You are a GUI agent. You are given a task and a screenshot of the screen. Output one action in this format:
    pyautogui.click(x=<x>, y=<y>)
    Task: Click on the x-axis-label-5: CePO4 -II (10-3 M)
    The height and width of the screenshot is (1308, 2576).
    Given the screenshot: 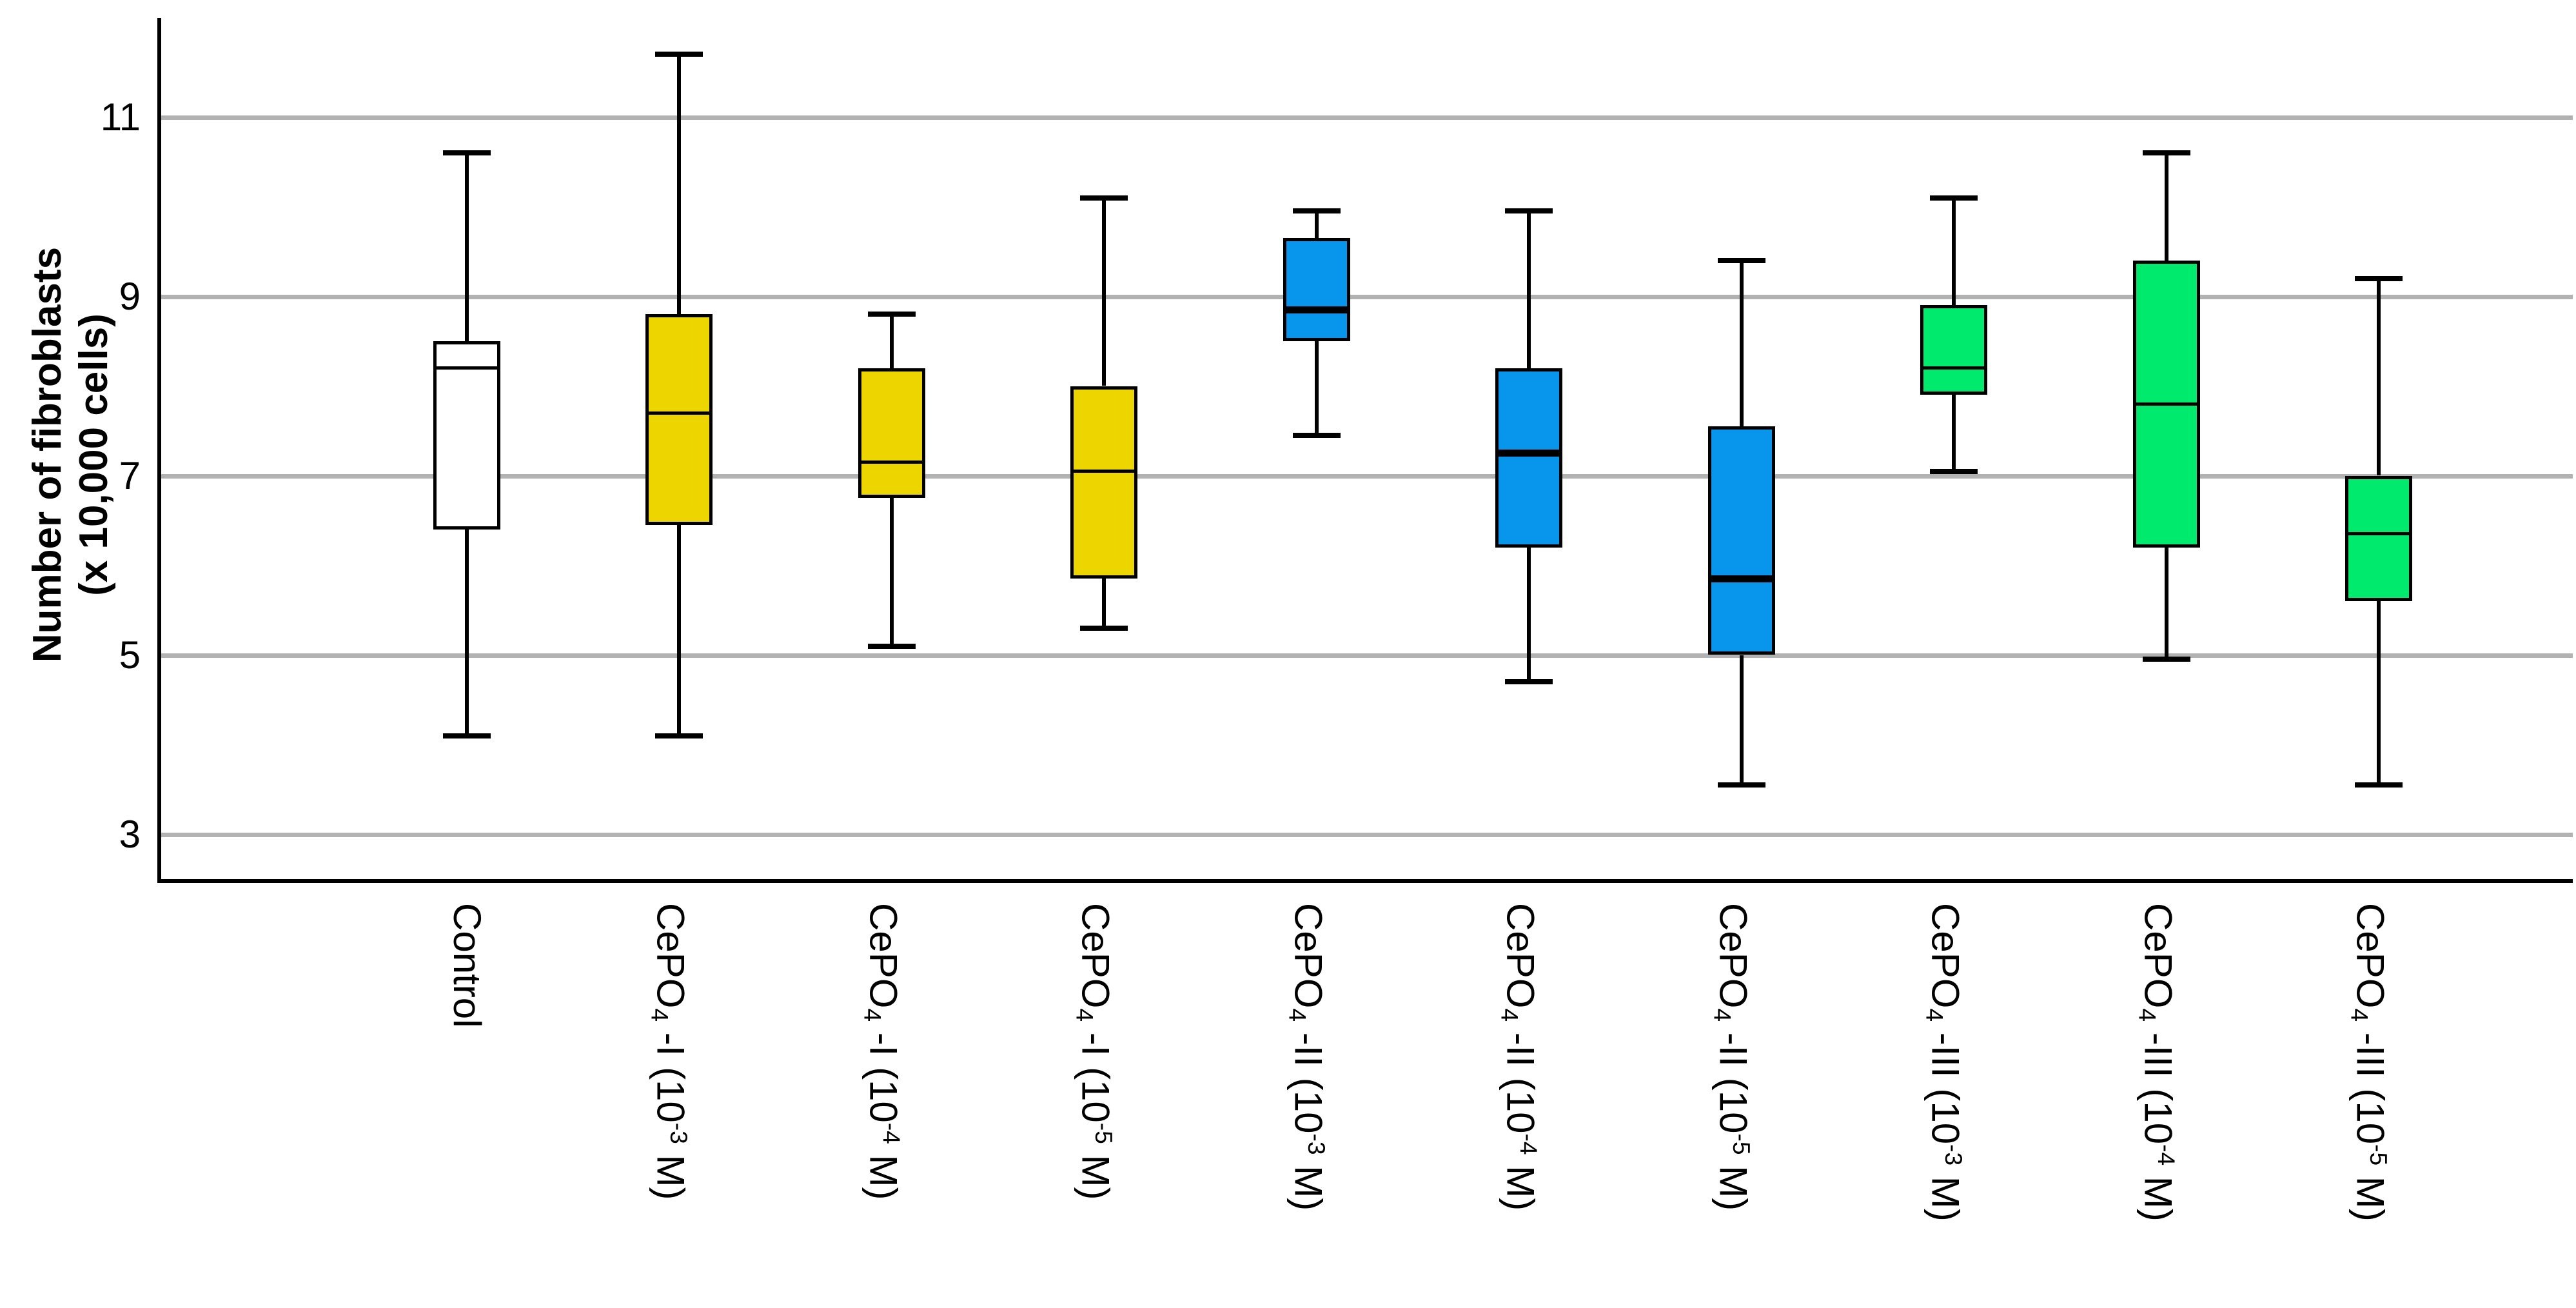 What is the action you would take?
    pyautogui.click(x=1307, y=1057)
    